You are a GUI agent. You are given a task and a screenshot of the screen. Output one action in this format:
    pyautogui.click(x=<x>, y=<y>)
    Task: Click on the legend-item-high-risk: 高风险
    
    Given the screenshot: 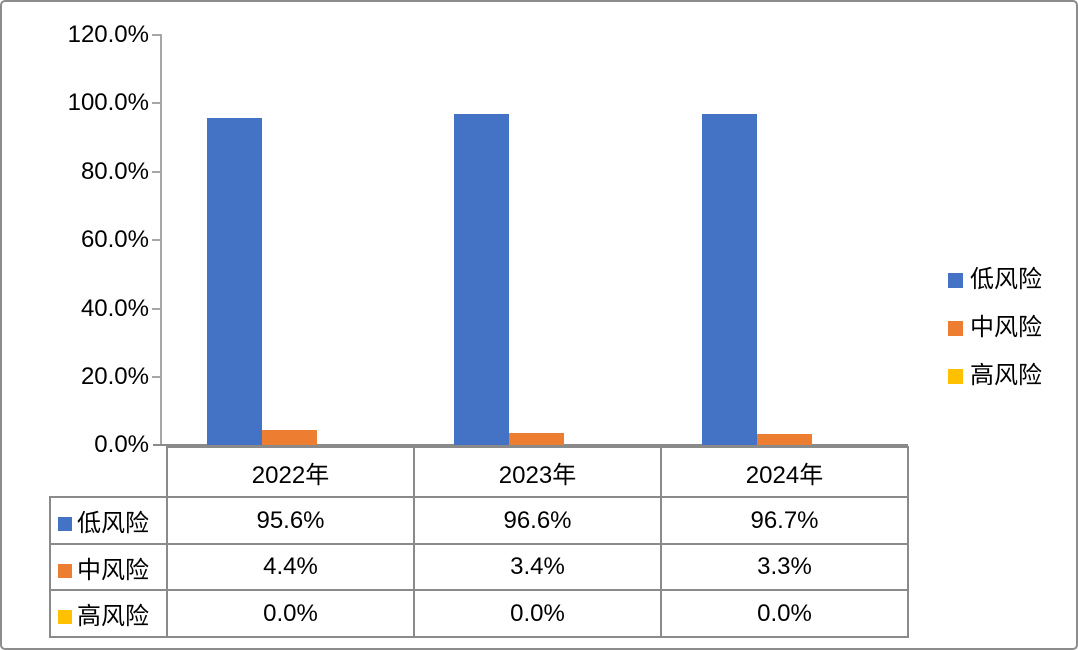 What is the action you would take?
    pyautogui.click(x=995, y=376)
    